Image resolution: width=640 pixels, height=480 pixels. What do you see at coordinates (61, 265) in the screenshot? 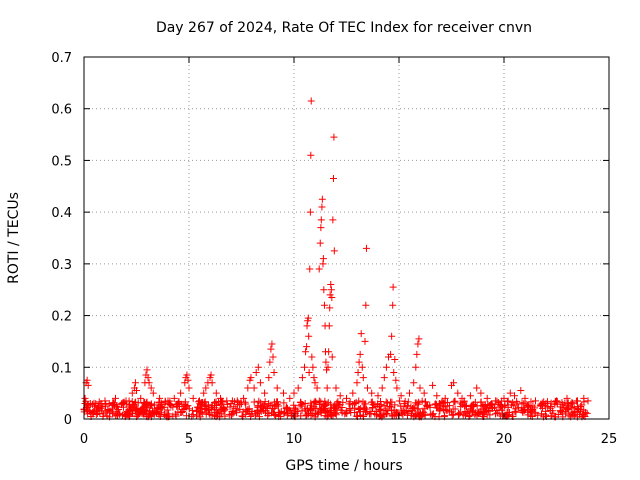
I see `y-tick-label: 0.3` at bounding box center [61, 265].